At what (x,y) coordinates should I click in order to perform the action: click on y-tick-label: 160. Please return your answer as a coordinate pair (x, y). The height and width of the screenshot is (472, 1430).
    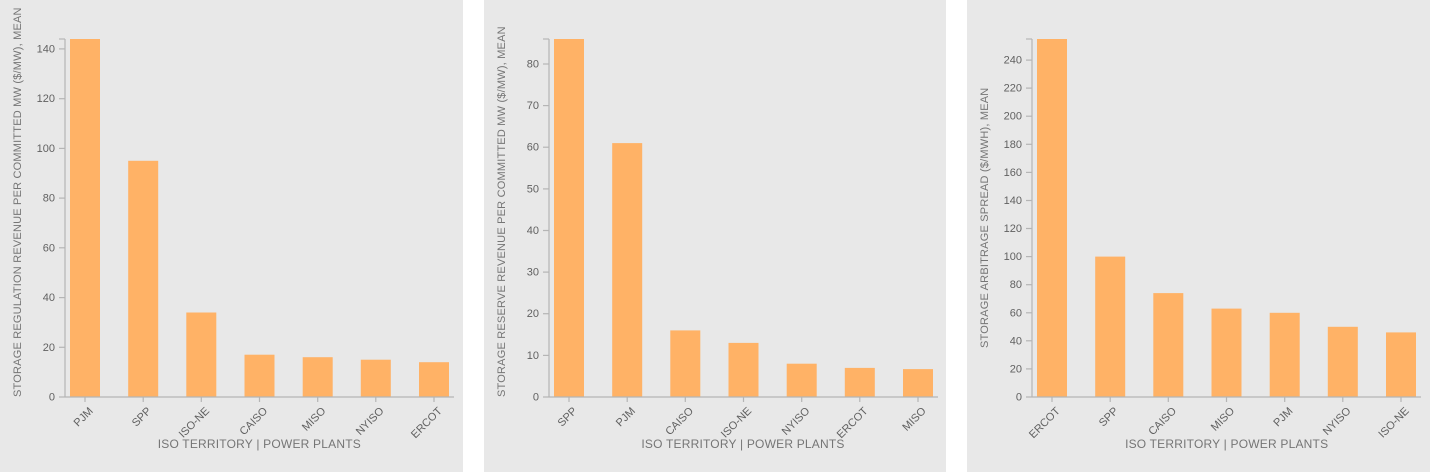
    Looking at the image, I should click on (1013, 173).